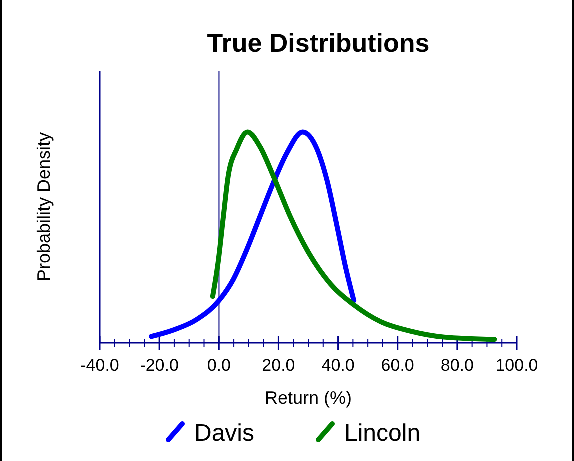 The image size is (574, 461). What do you see at coordinates (44, 207) in the screenshot?
I see `y-axis-title: Probability Density` at bounding box center [44, 207].